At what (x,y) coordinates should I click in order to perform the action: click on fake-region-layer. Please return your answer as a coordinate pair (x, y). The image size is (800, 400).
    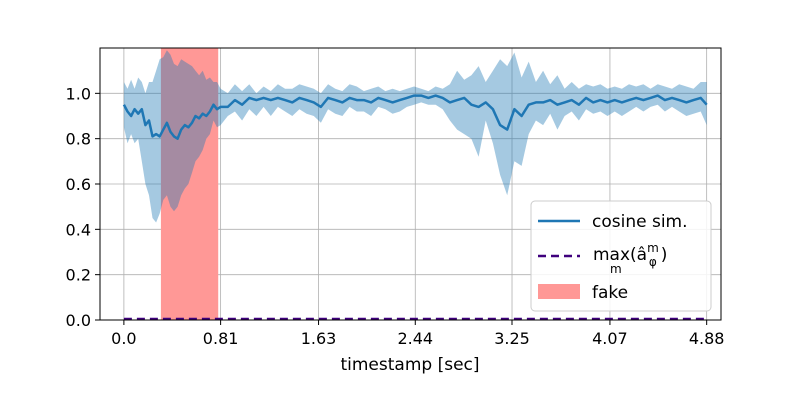
    Looking at the image, I should click on (189, 184).